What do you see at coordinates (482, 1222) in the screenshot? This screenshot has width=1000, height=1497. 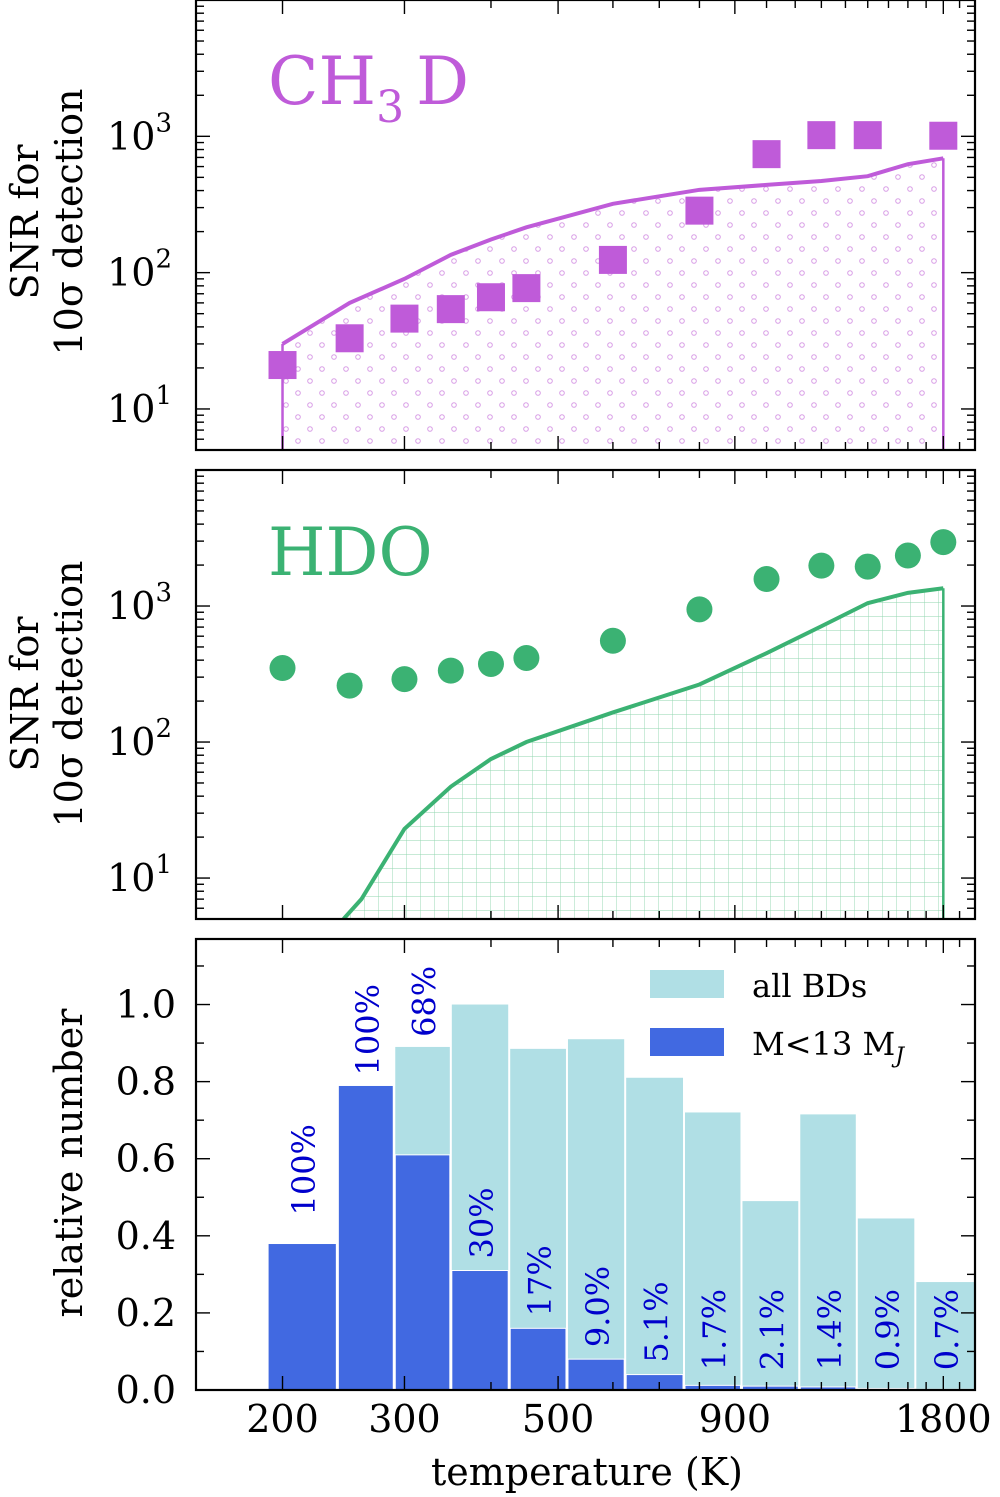 I see `percent-label: 30%` at bounding box center [482, 1222].